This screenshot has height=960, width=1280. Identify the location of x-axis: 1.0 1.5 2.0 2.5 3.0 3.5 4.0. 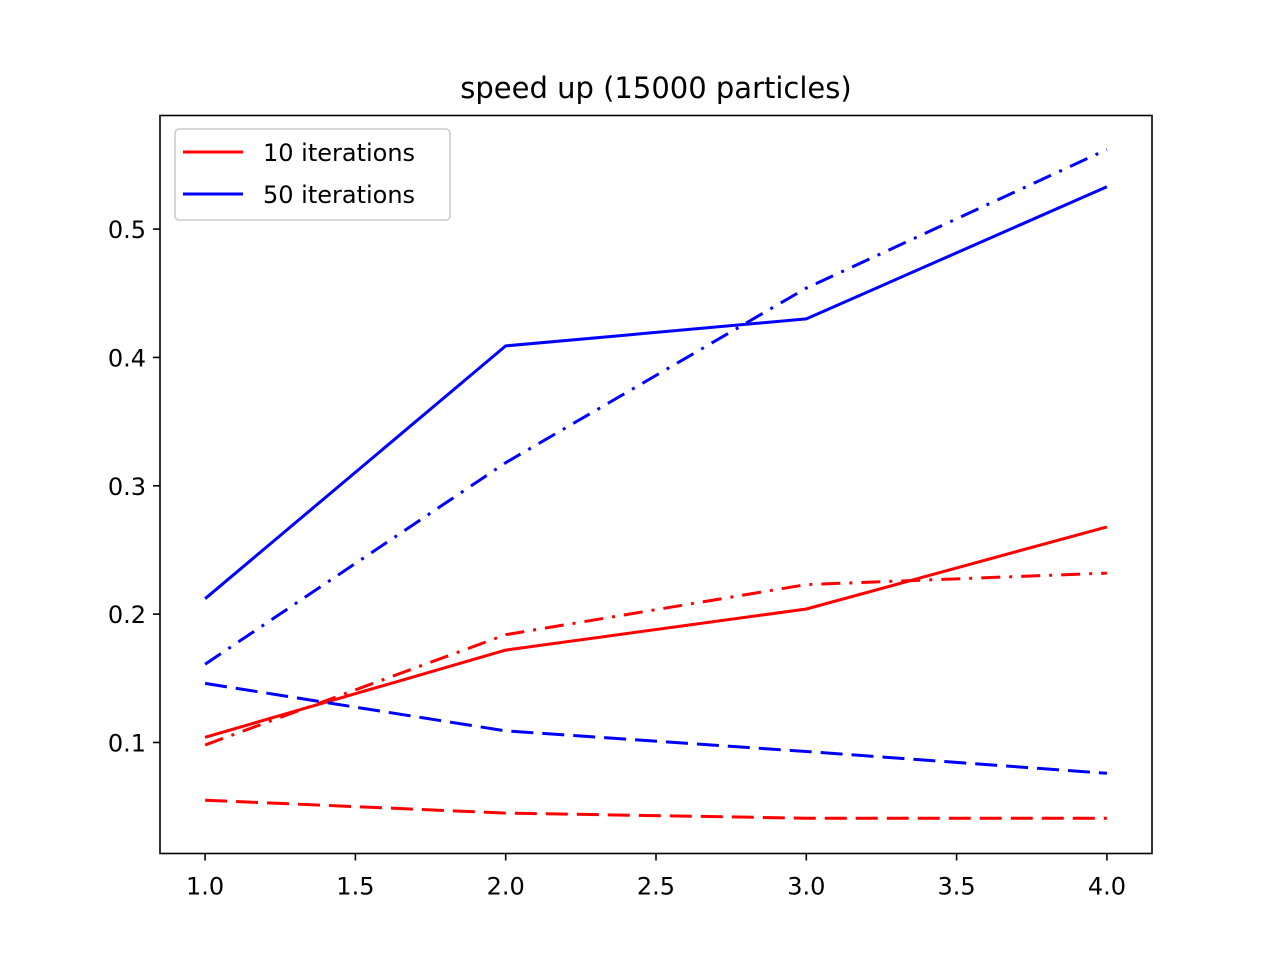
(656, 877).